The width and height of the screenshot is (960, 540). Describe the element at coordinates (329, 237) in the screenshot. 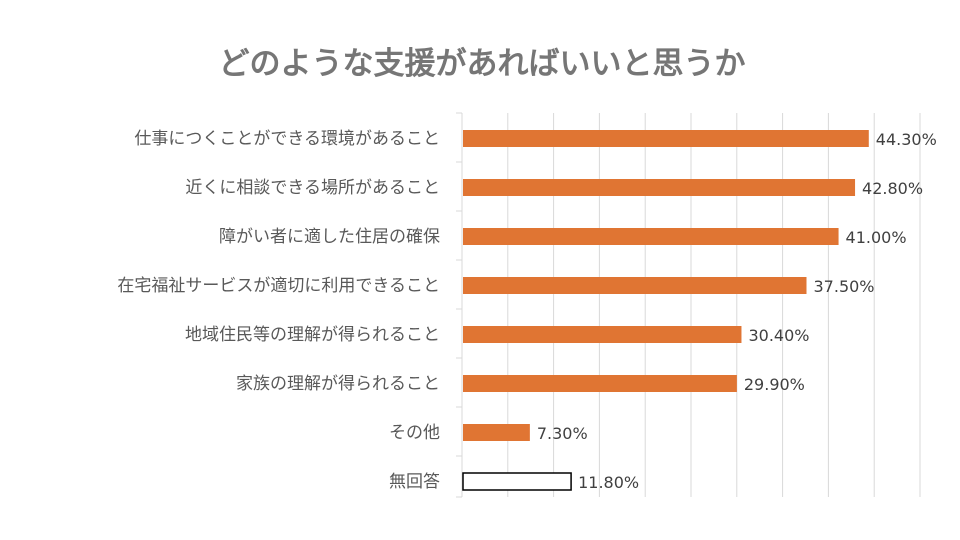

I see `category-label: 障がい者に適した住居の確保` at that location.